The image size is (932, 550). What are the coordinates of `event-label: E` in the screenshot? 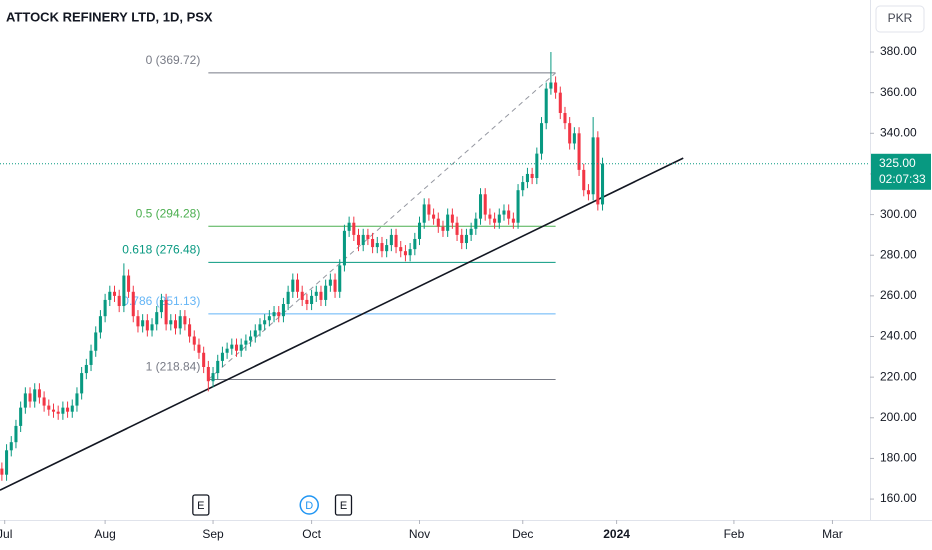 It's located at (200, 506).